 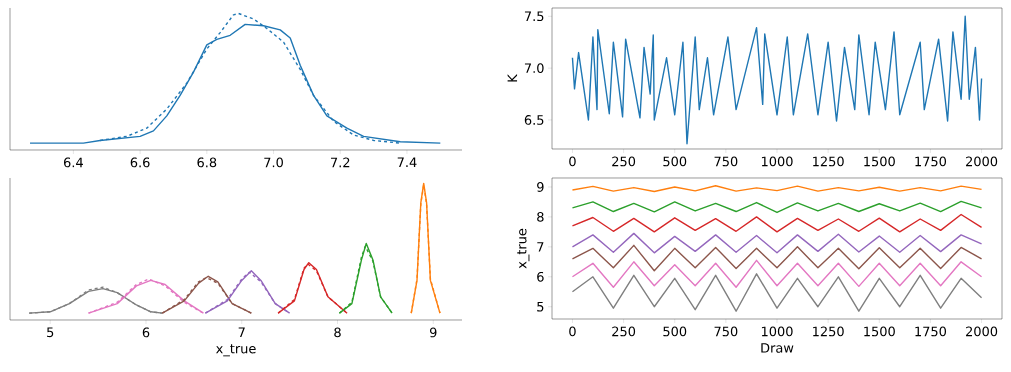 What do you see at coordinates (236, 350) in the screenshot?
I see `x-axis-title: x_true` at bounding box center [236, 350].